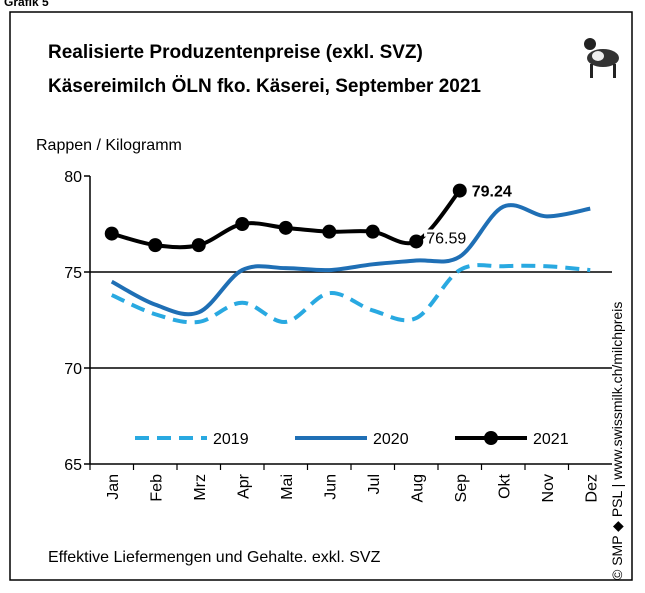  Describe the element at coordinates (73, 369) in the screenshot. I see `y-tick-label: 70` at that location.